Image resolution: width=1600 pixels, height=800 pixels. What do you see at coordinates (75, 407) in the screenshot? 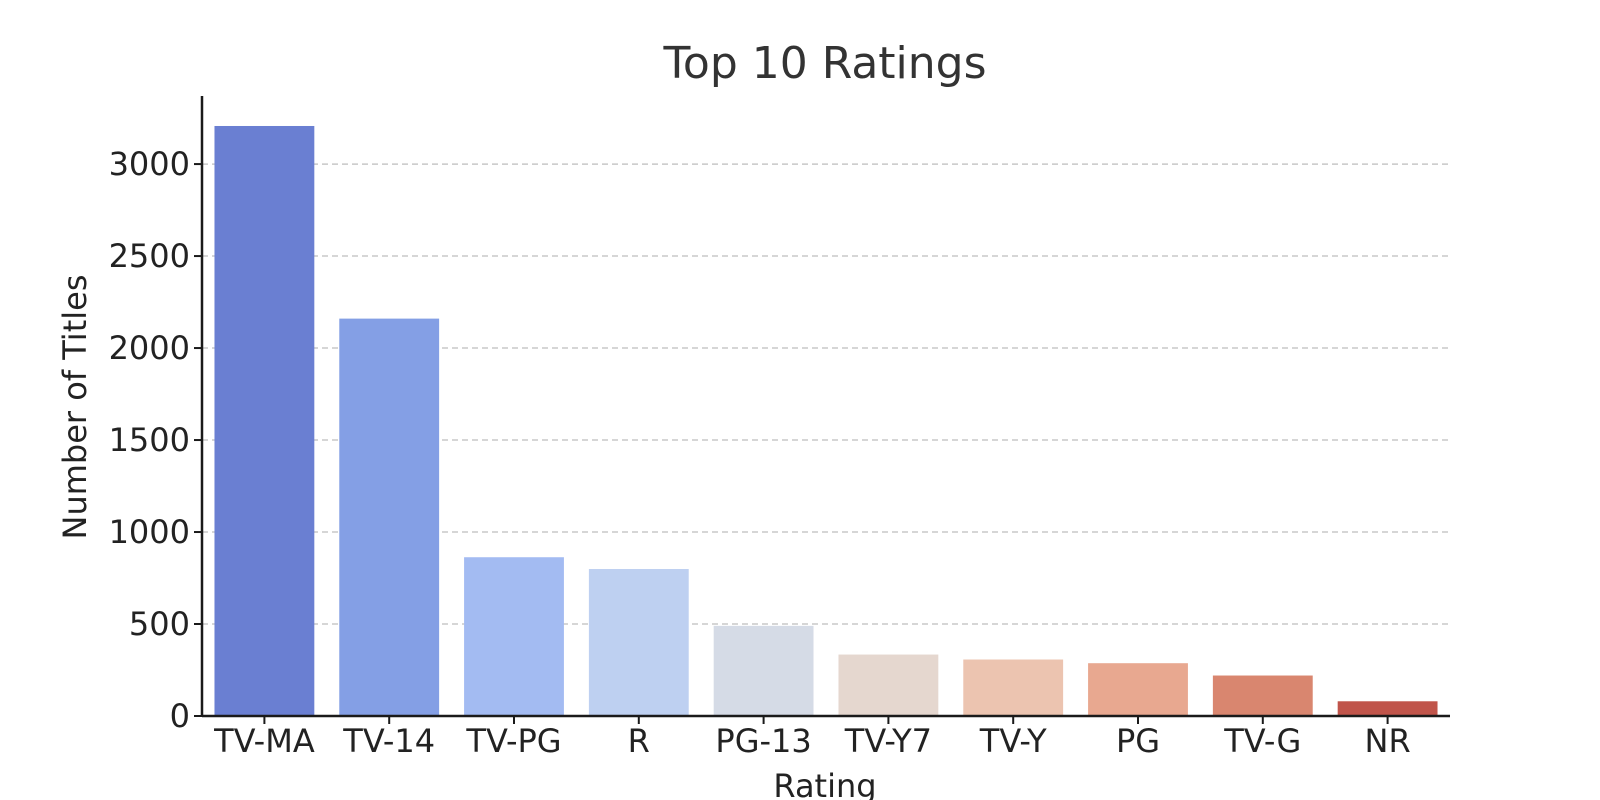
I see `y-axis-label: Number of Titles` at bounding box center [75, 407].